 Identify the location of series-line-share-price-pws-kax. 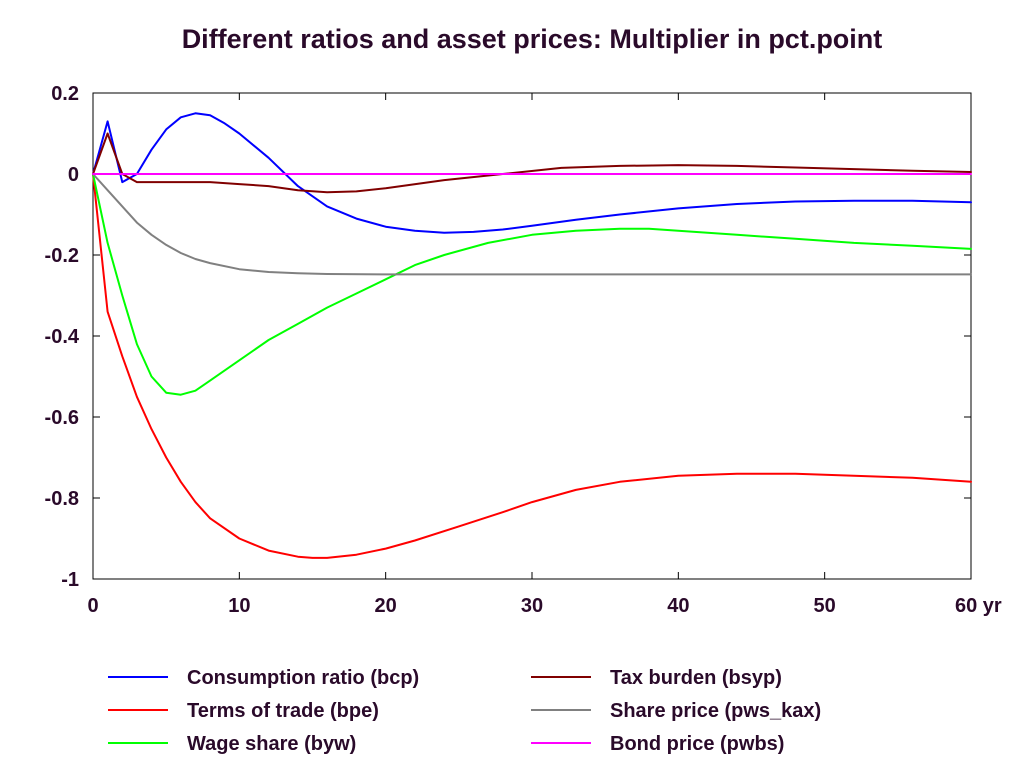
(532, 224).